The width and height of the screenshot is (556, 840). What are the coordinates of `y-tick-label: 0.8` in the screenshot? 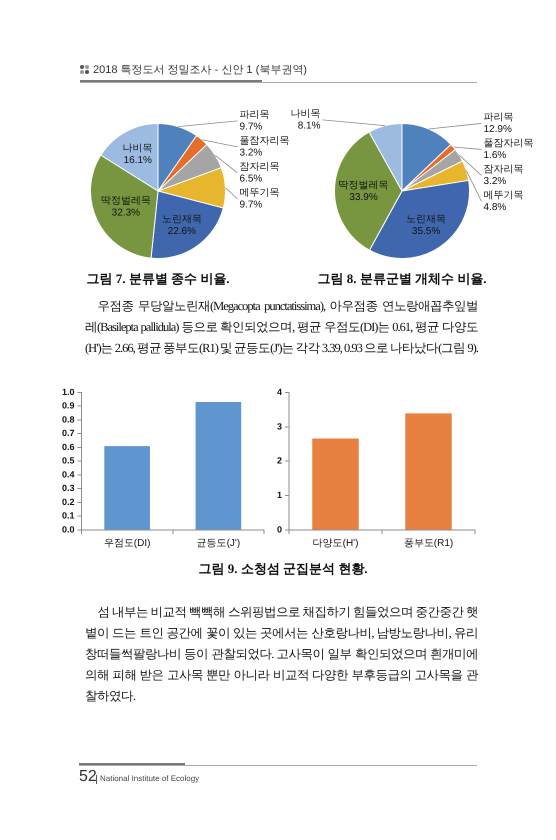 It's located at (68, 419).